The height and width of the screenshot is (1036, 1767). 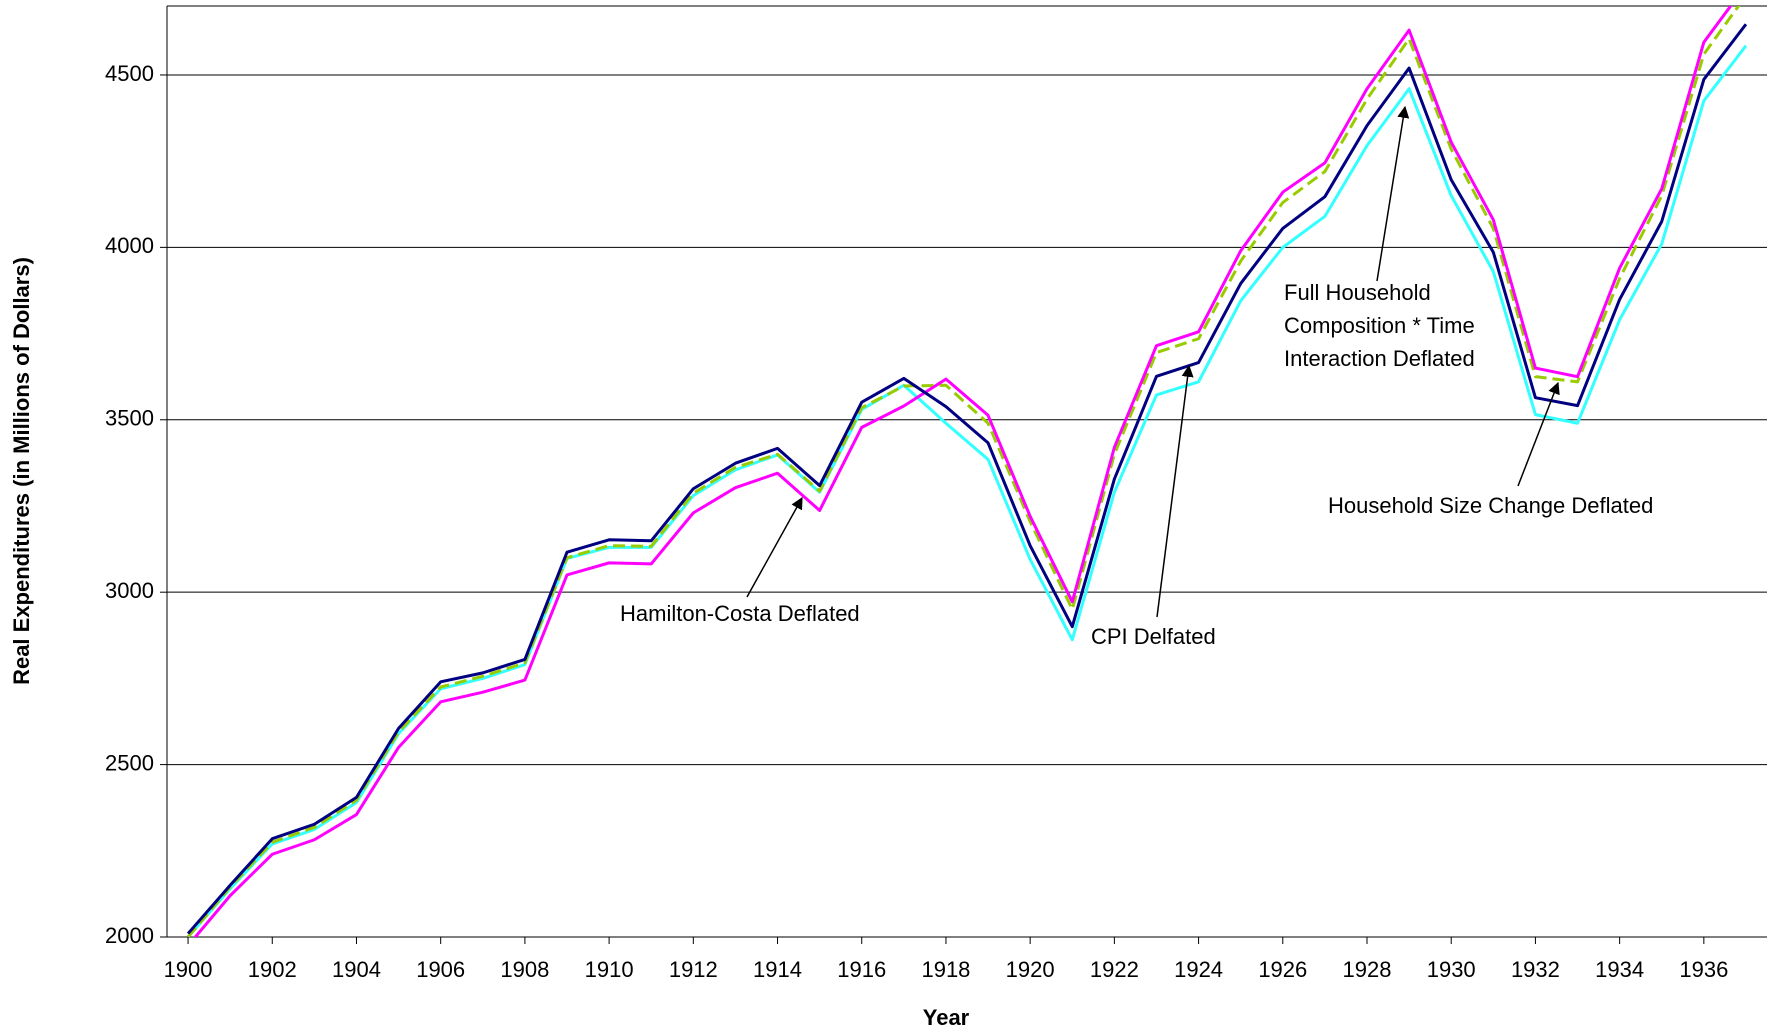 I want to click on x-tick-label: 1924, so click(x=1198, y=969).